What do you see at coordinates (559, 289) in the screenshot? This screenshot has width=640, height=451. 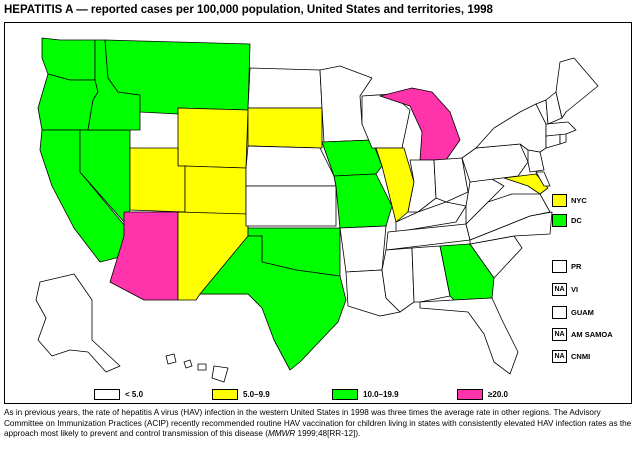 I see `territory-vi-swatch: NA` at bounding box center [559, 289].